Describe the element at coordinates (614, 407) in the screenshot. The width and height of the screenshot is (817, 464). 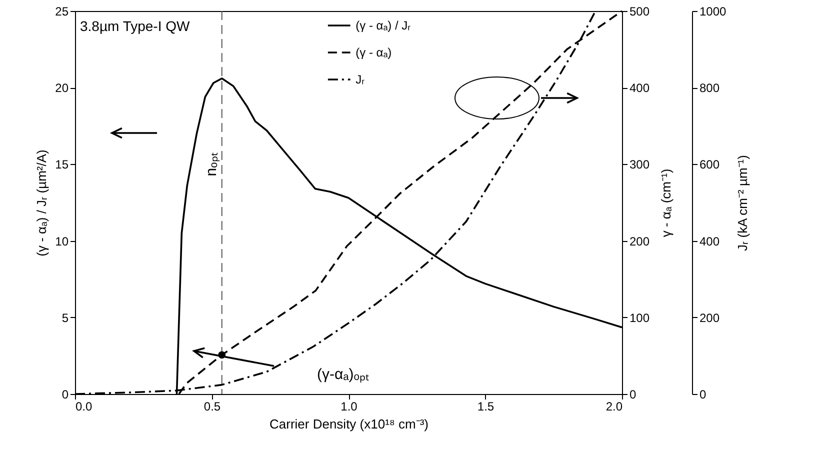
I see `x-tick-label: 2.0` at that location.